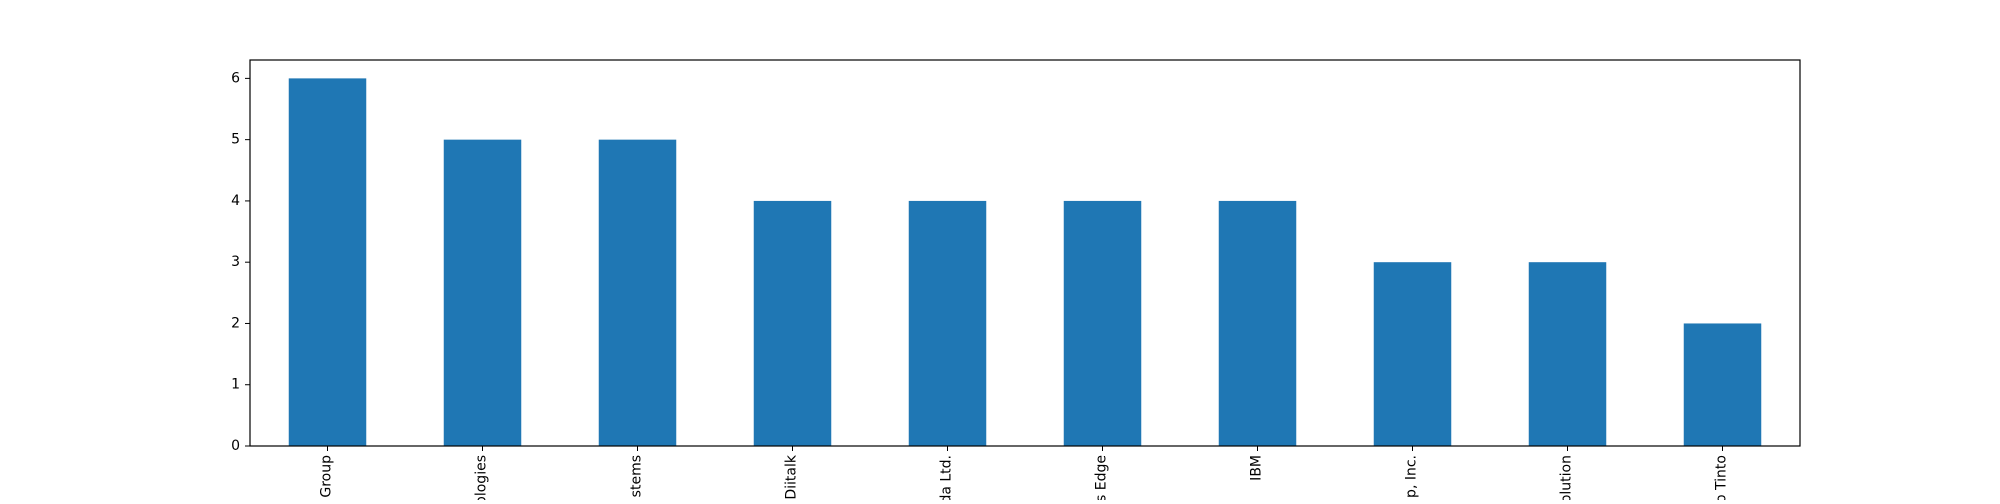 Image resolution: width=2000 pixels, height=504 pixels. What do you see at coordinates (1412, 476) in the screenshot?
I see `x-tick-label: p, Inc.` at bounding box center [1412, 476].